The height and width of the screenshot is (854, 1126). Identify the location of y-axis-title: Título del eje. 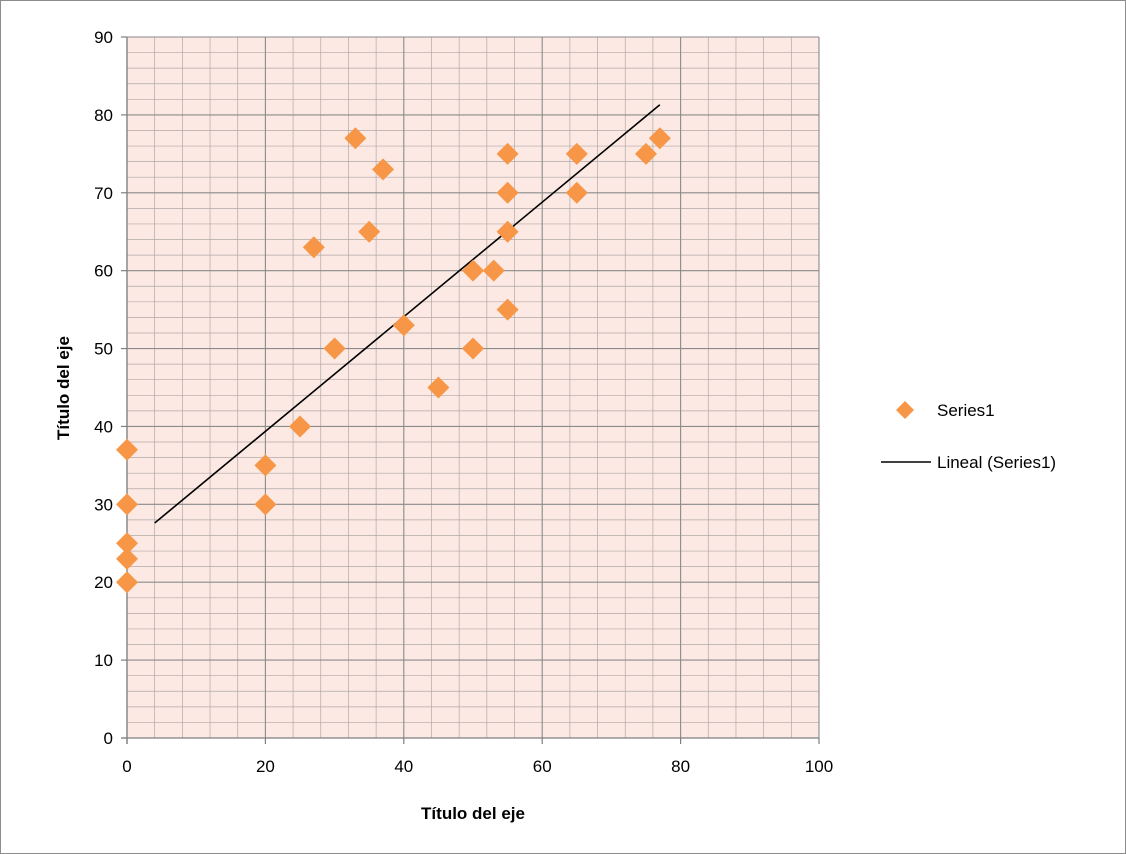
(63, 388).